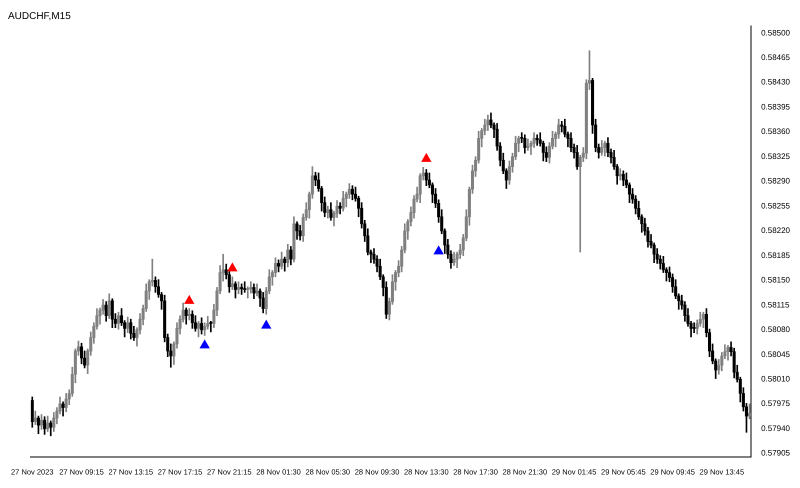 The width and height of the screenshot is (800, 488). I want to click on y-tick-label: 0.57905, so click(776, 453).